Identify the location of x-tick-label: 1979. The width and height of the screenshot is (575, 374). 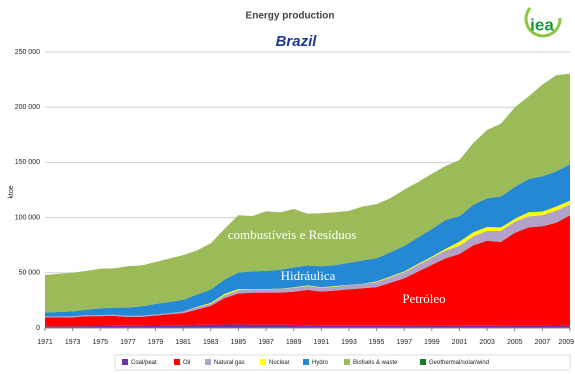
(156, 342).